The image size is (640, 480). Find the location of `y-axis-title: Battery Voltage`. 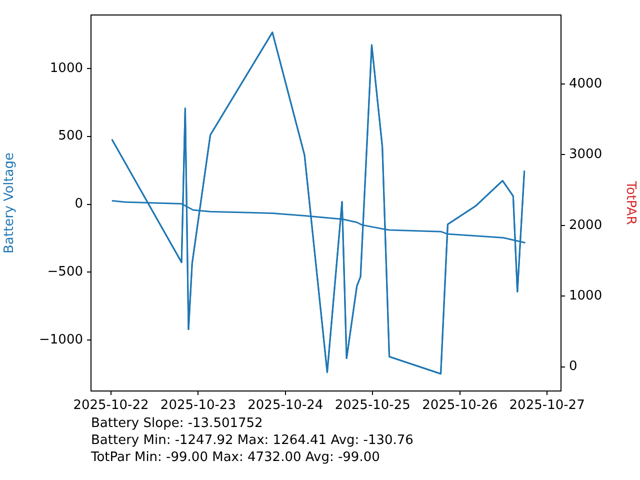

y-axis-title: Battery Voltage is located at coordinates (10, 203).